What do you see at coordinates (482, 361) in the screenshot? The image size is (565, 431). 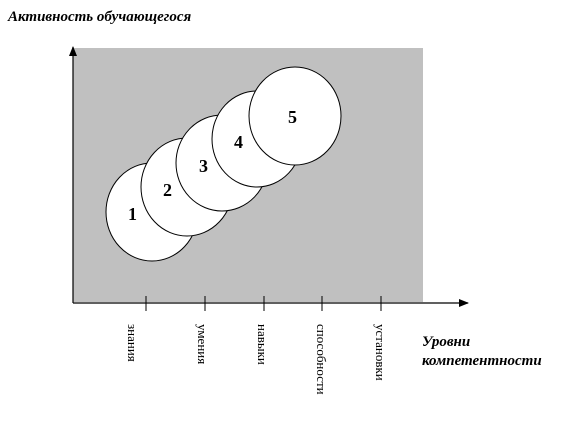 I see `x-axis-title-line-2: компетентности` at bounding box center [482, 361].